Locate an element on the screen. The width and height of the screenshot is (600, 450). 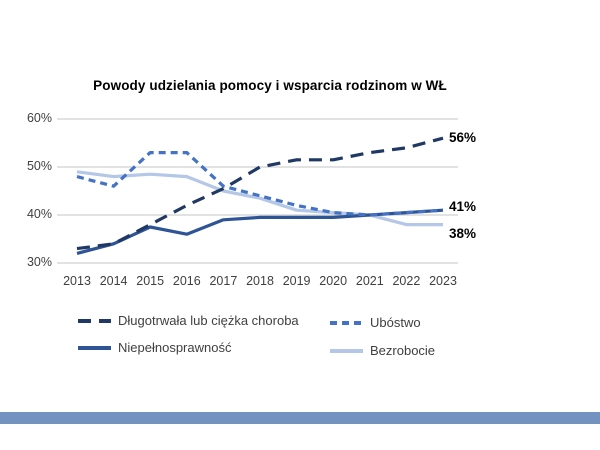
end-label-ubostwo: 41% is located at coordinates (463, 206).